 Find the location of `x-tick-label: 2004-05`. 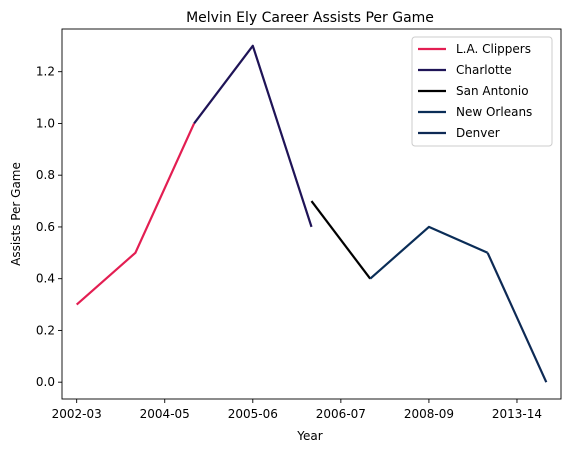

x-tick-label: 2004-05 is located at coordinates (165, 414).